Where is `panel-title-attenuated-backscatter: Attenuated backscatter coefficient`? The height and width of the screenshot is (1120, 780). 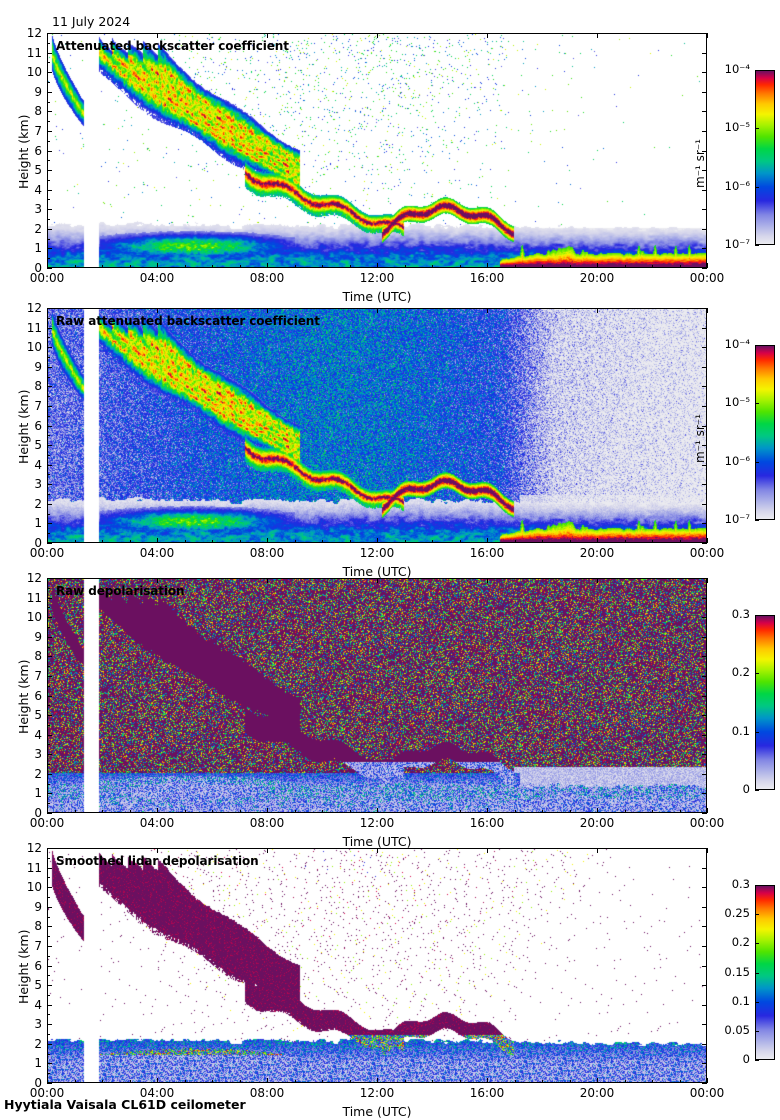 panel-title-attenuated-backscatter: Attenuated backscatter coefficient is located at coordinates (172, 46).